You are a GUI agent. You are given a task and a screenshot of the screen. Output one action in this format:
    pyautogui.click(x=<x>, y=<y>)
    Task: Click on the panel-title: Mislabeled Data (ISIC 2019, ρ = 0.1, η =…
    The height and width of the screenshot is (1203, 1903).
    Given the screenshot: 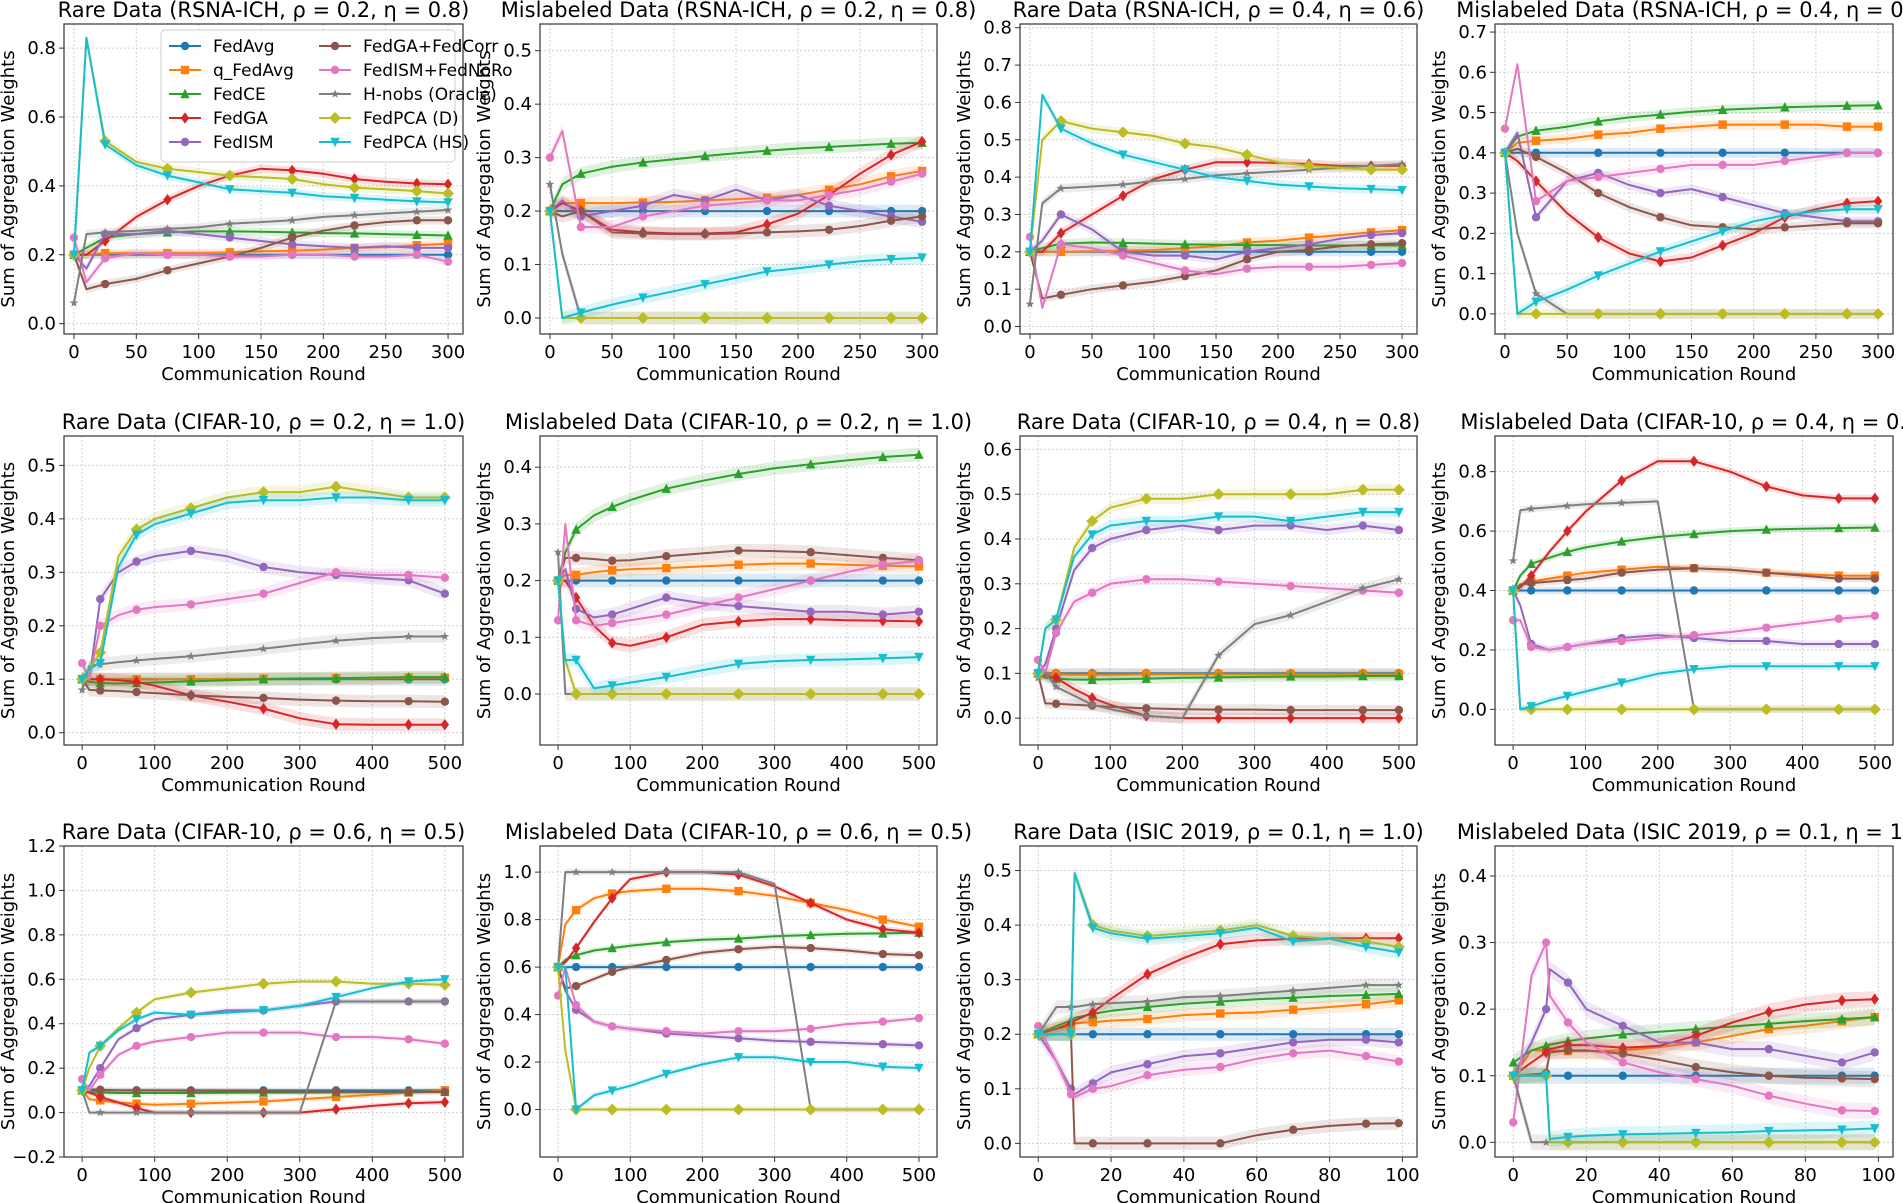 What is the action you would take?
    pyautogui.click(x=1680, y=832)
    